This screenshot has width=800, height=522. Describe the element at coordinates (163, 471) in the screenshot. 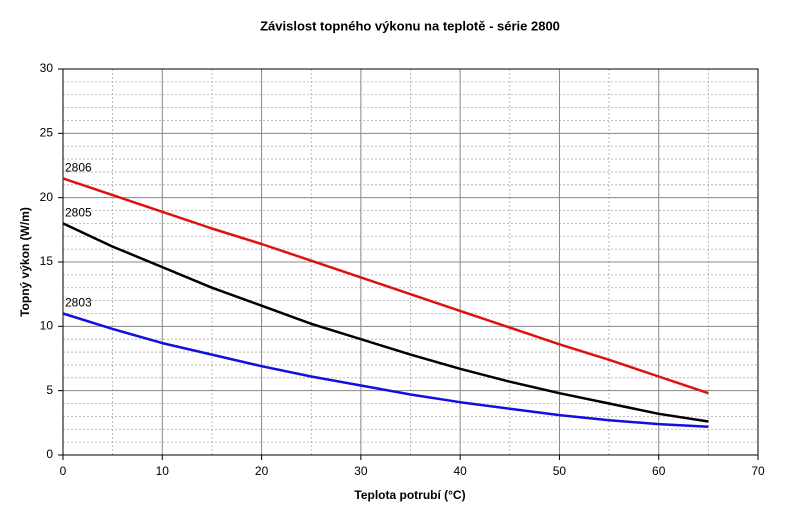

I see `x-tick-label: 10` at that location.